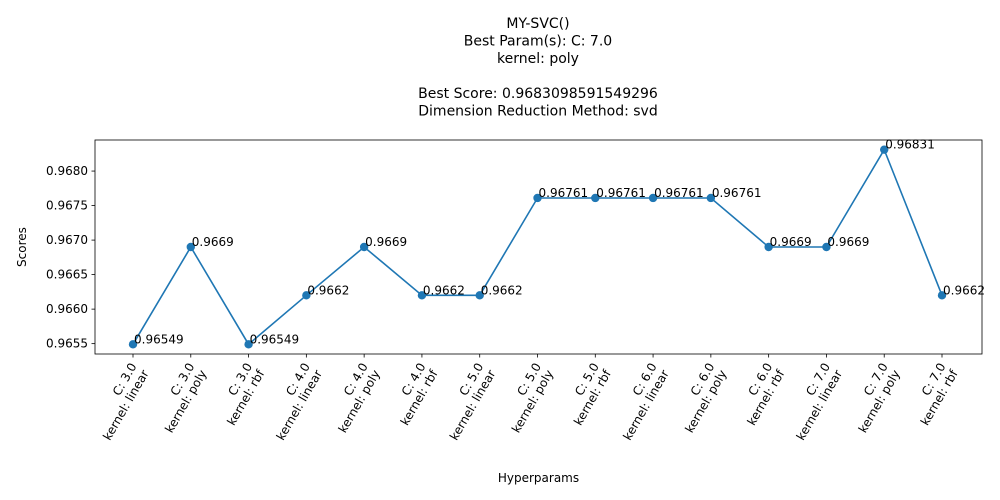 The height and width of the screenshot is (500, 1000). I want to click on title-line-1: Best Param(s): C: 7.0, so click(538, 42).